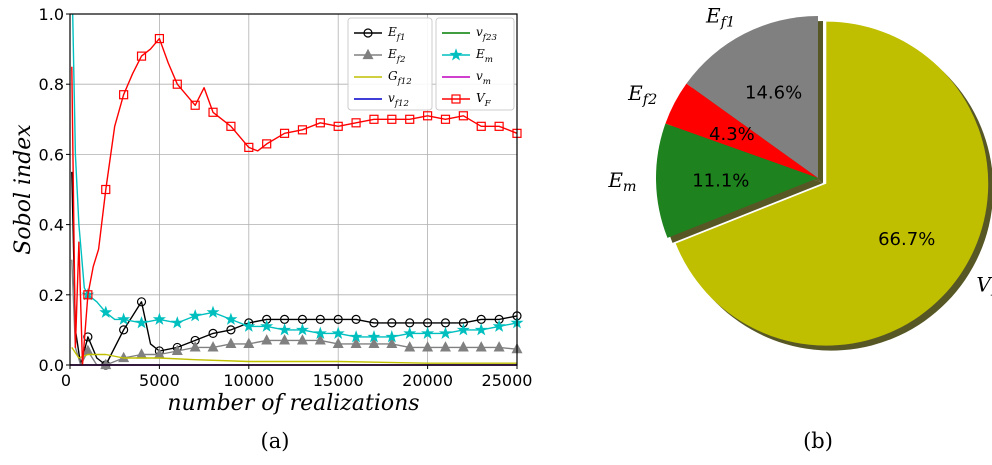 This screenshot has height=465, width=992. What do you see at coordinates (294, 312) in the screenshot?
I see `series-line` at bounding box center [294, 312].